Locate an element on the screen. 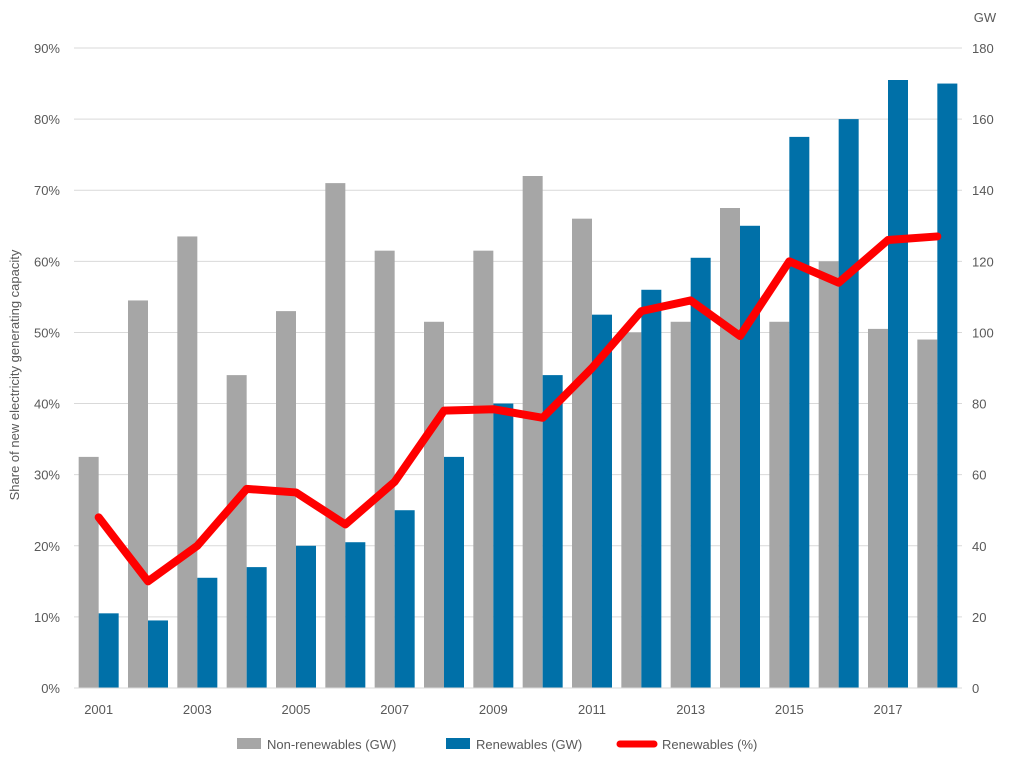 The image size is (1024, 768). right-tick-label: 120 is located at coordinates (983, 261).